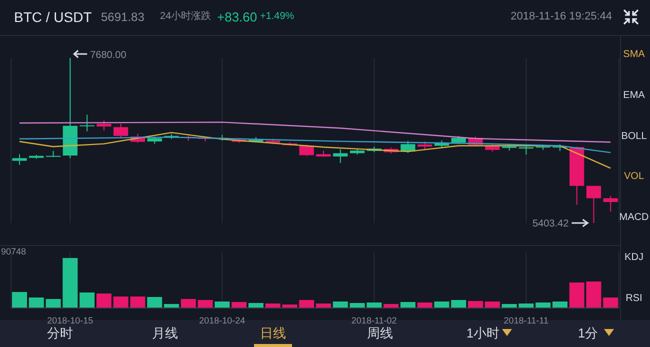  Describe the element at coordinates (634, 298) in the screenshot. I see `text: RSI` at that location.